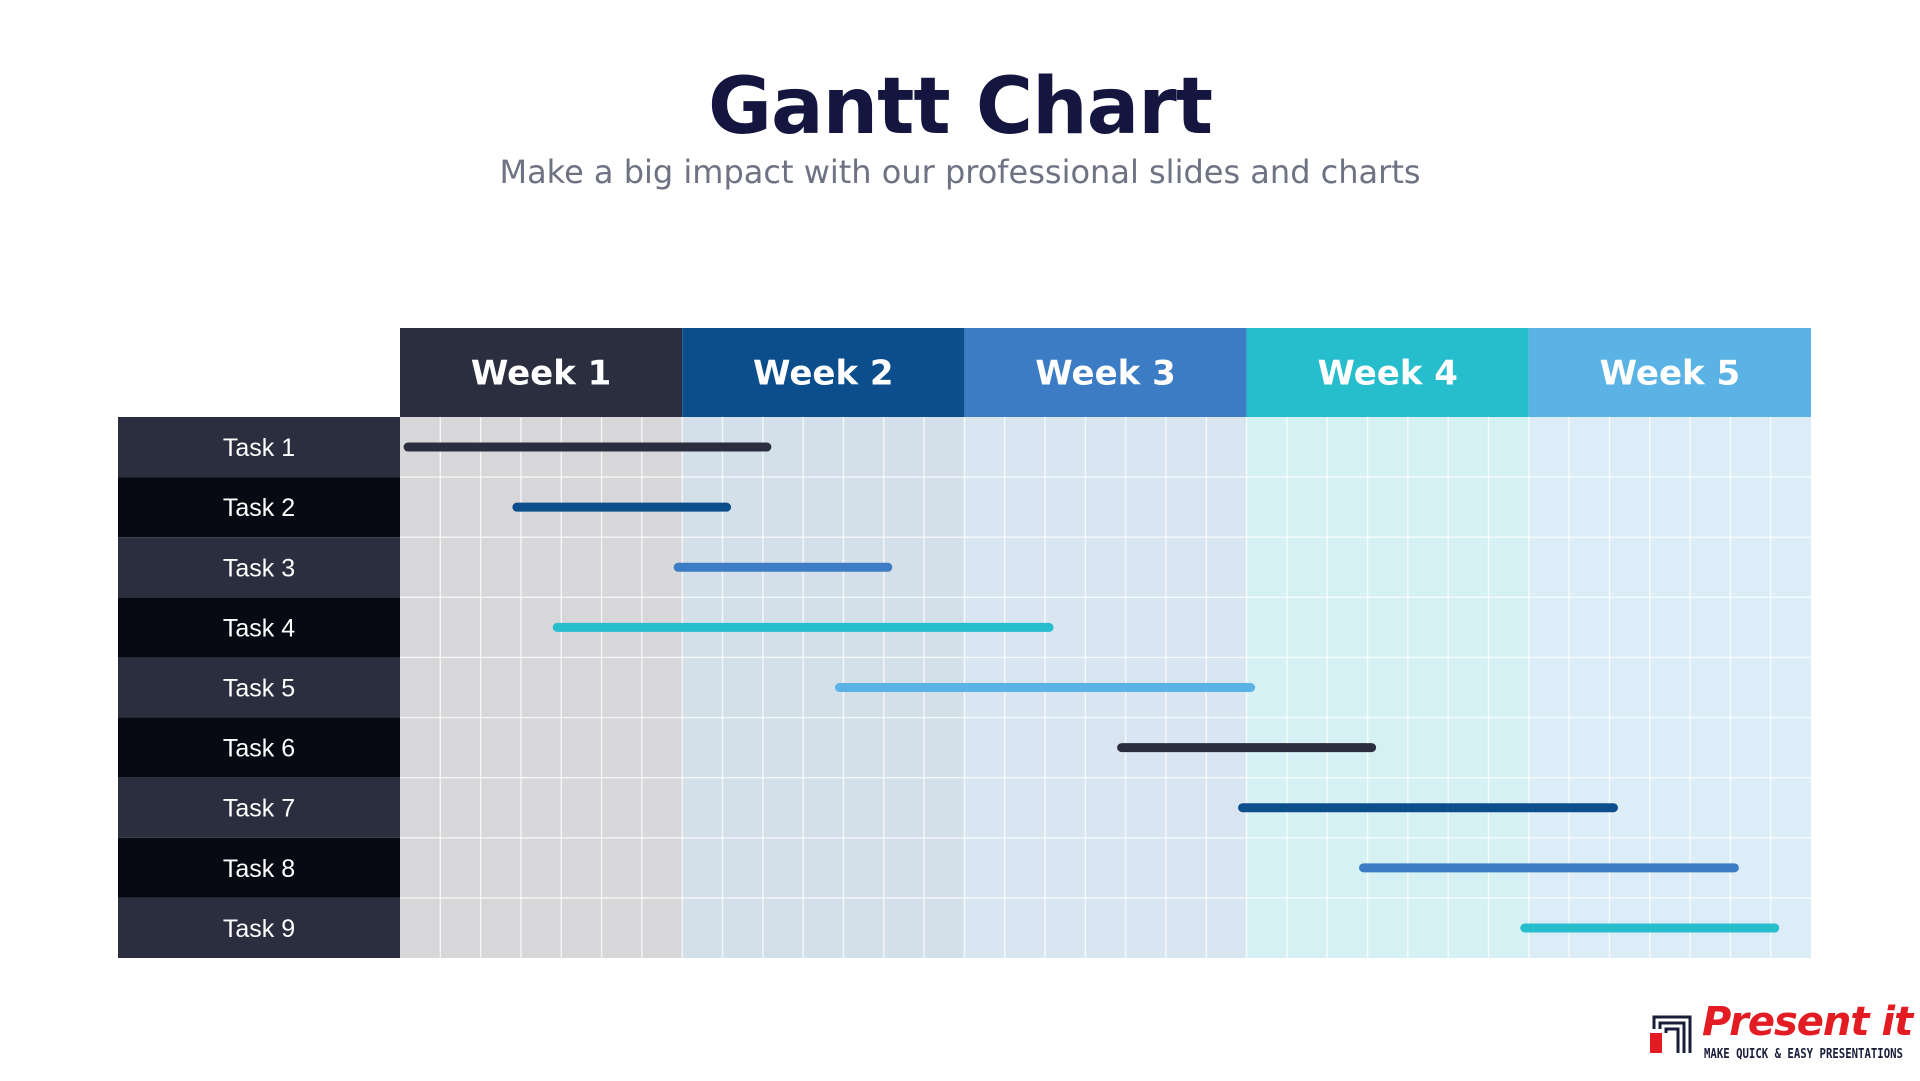 Image resolution: width=1920 pixels, height=1081 pixels. I want to click on task-label: Task 2, so click(259, 508).